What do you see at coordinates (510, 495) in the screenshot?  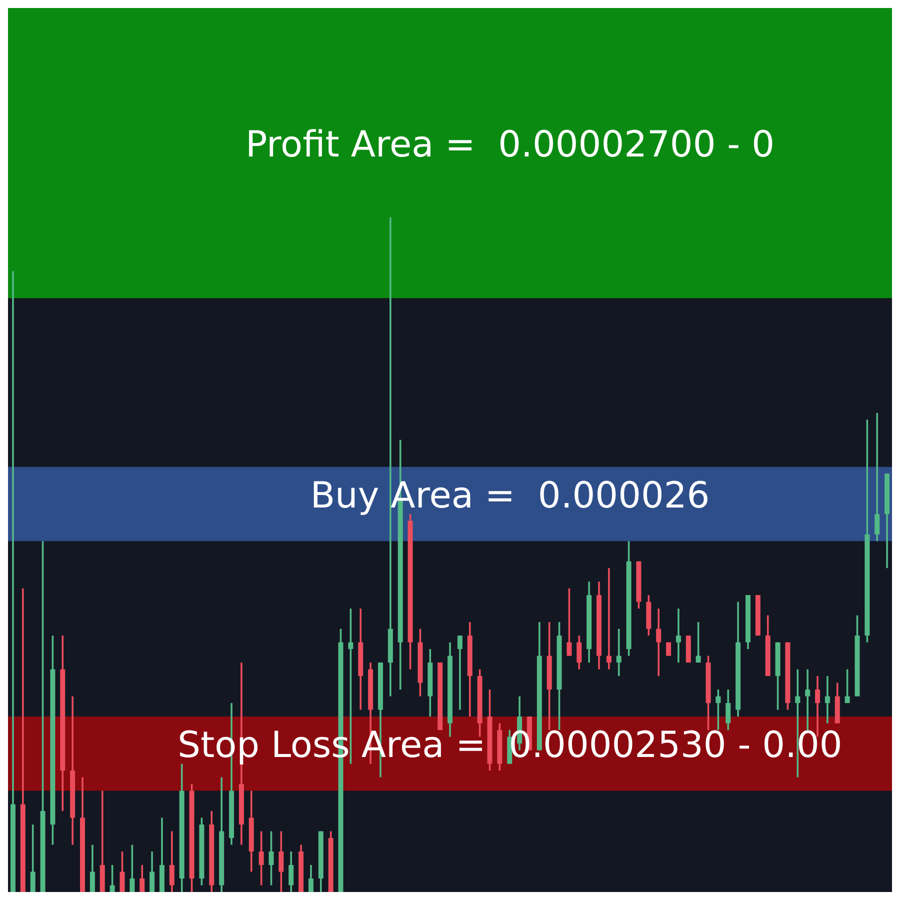 I see `band-label: Buy Area = 0.000026` at bounding box center [510, 495].